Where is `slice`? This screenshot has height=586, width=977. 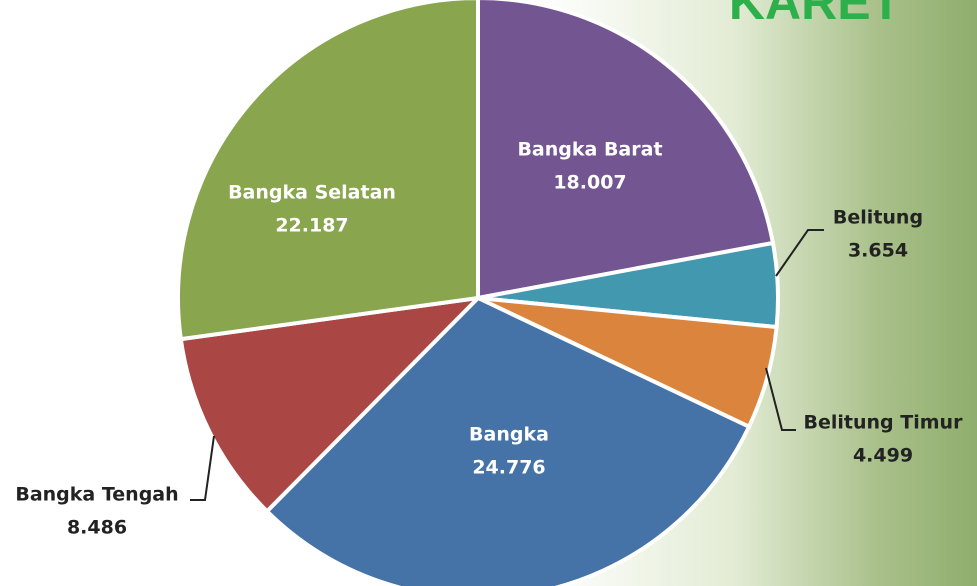
slice is located at coordinates (331, 405).